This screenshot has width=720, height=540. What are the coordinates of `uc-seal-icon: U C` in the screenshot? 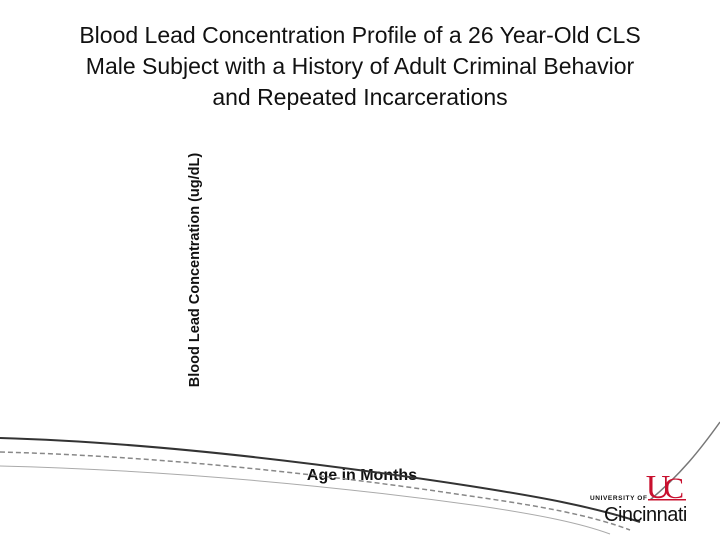 It's located at (666, 485).